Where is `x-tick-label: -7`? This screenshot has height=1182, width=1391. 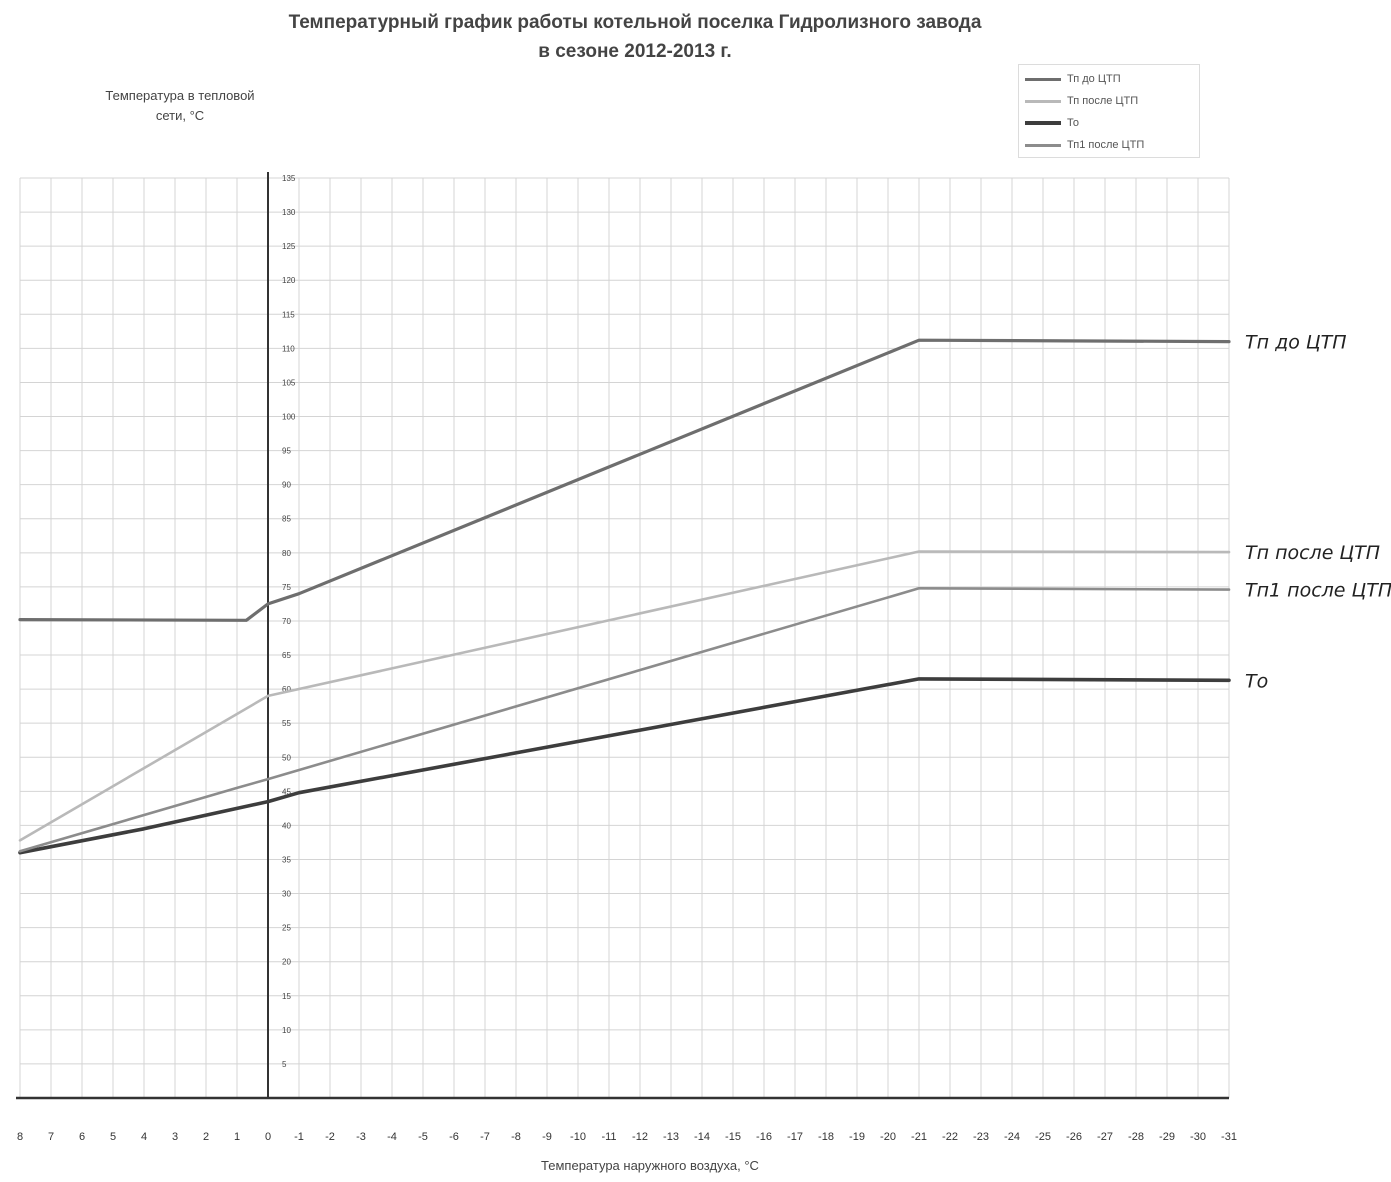 x-tick-label: -7 is located at coordinates (485, 1137).